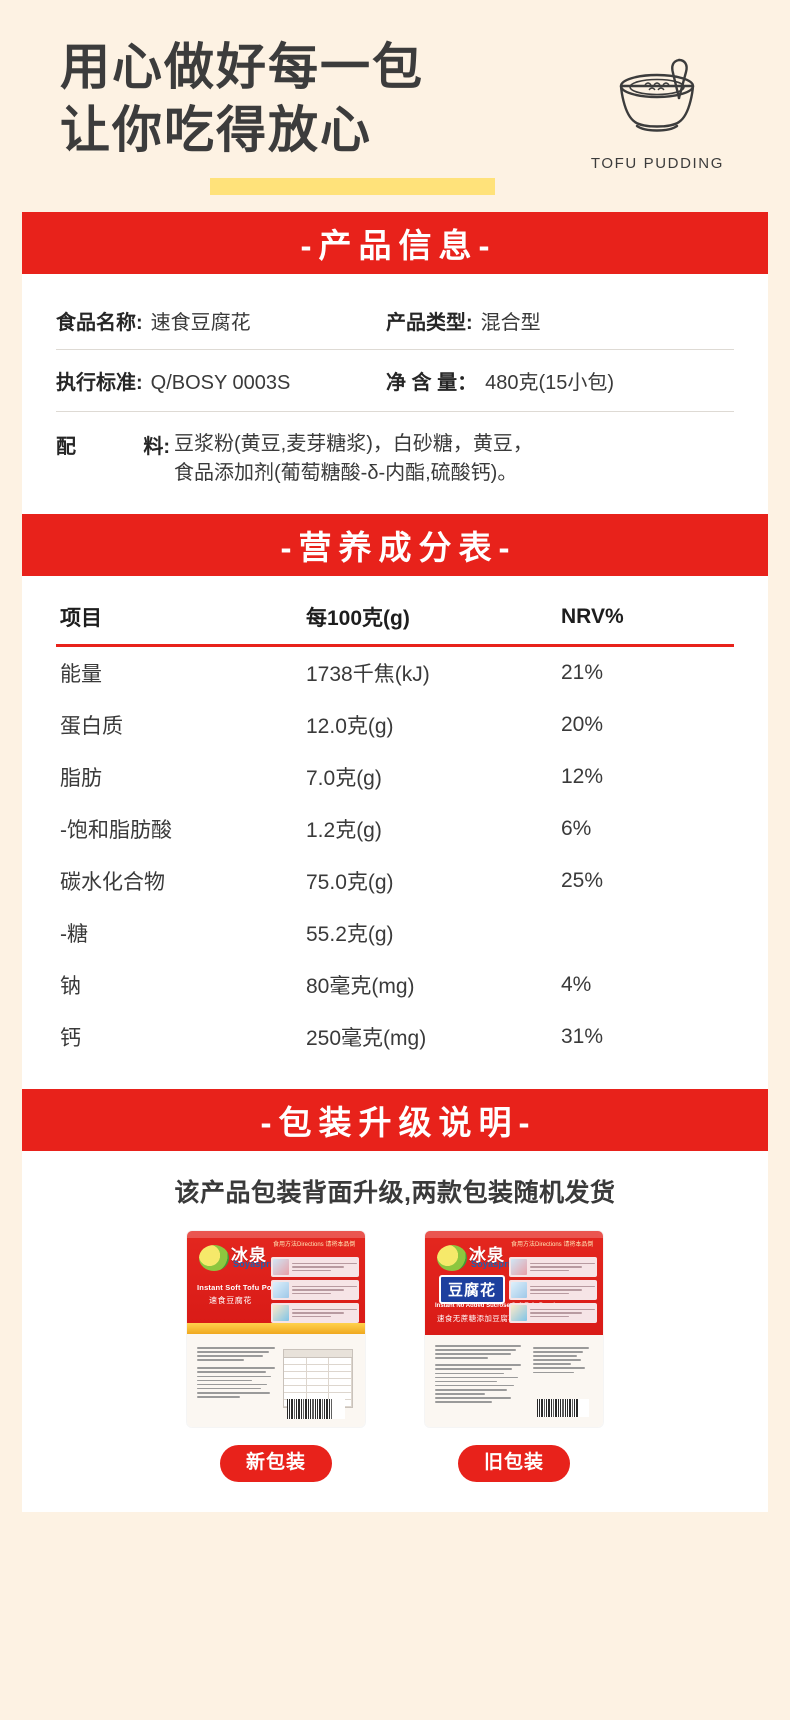  I want to click on nutrient-name: 能量, so click(81, 674).